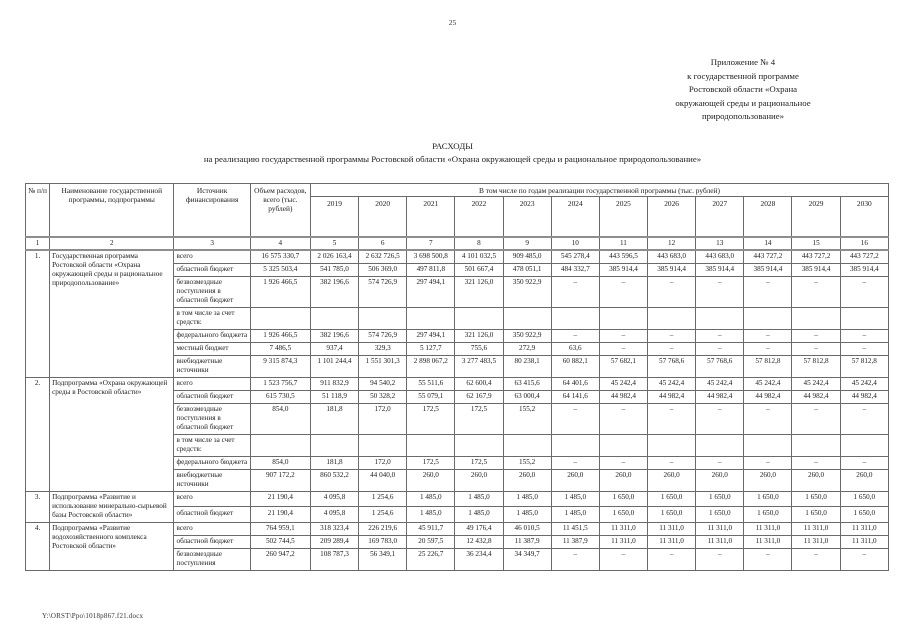 The image size is (905, 640). What do you see at coordinates (280, 348) in the screenshot?
I see `volume-total-cell: 7 486,5` at bounding box center [280, 348].